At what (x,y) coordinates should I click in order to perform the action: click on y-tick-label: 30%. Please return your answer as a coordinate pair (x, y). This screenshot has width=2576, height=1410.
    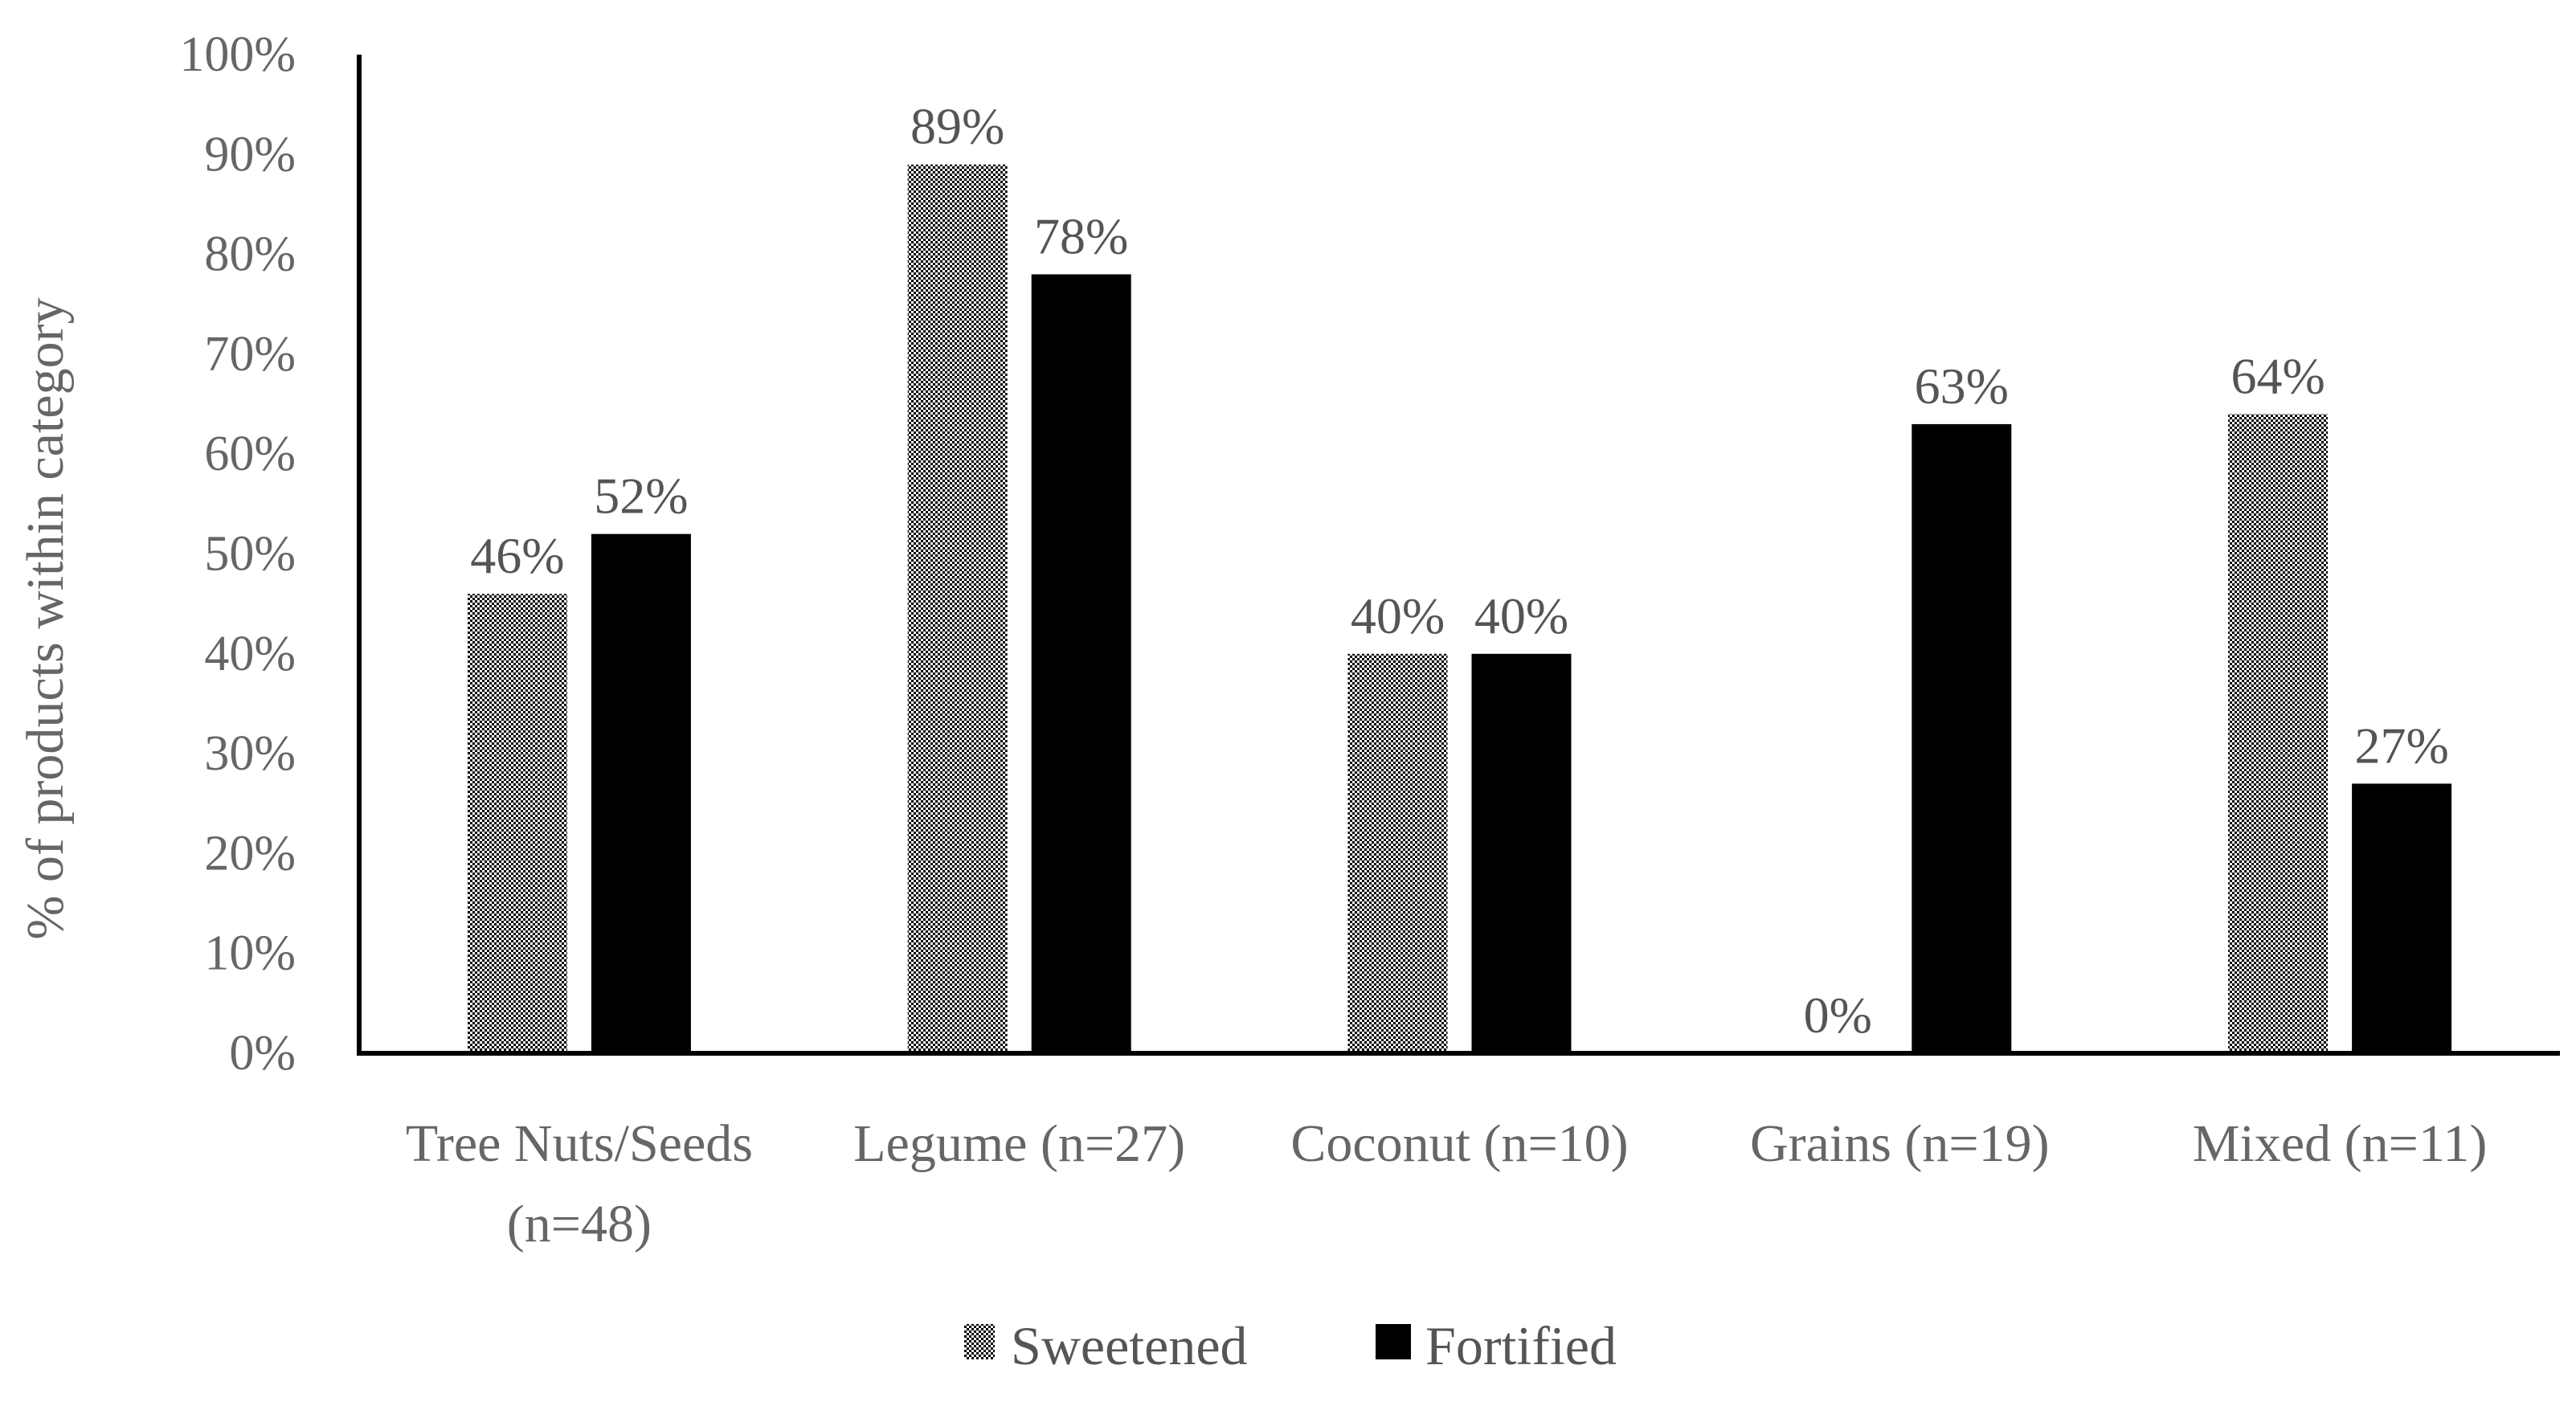
    Looking at the image, I should click on (250, 754).